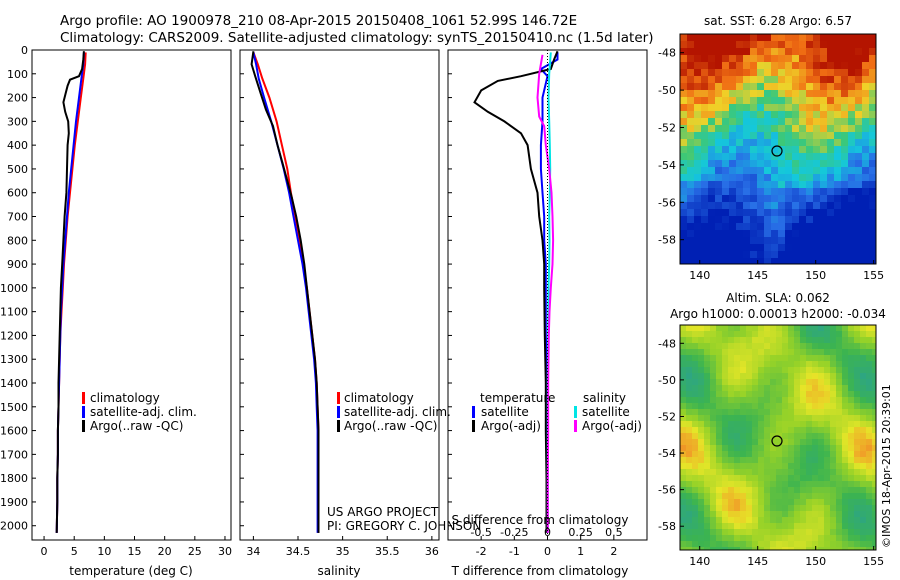 The height and width of the screenshot is (580, 900). What do you see at coordinates (17, 121) in the screenshot?
I see `depth-tick-label: 300` at bounding box center [17, 121].